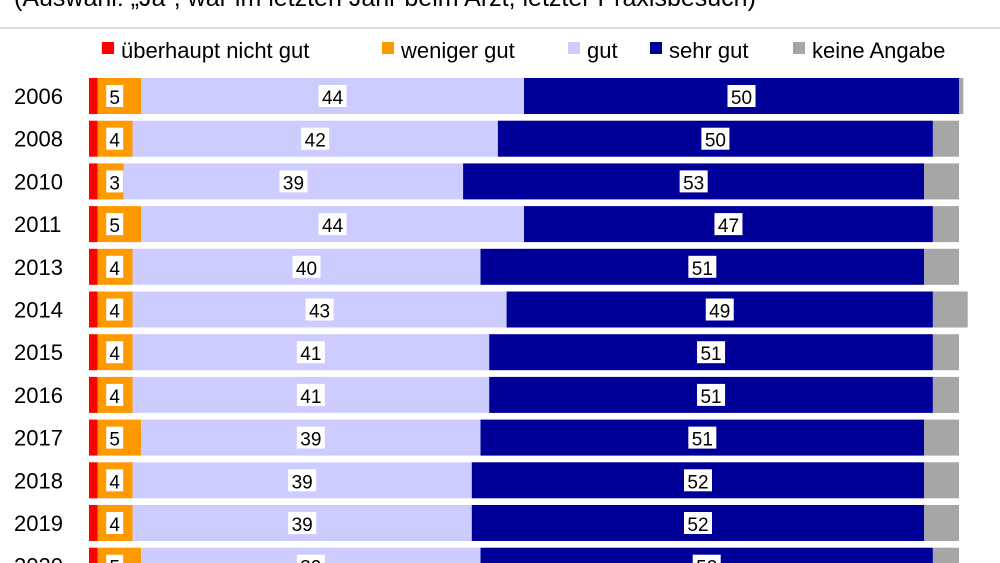  I want to click on year-label-2008: 2008, so click(38, 139).